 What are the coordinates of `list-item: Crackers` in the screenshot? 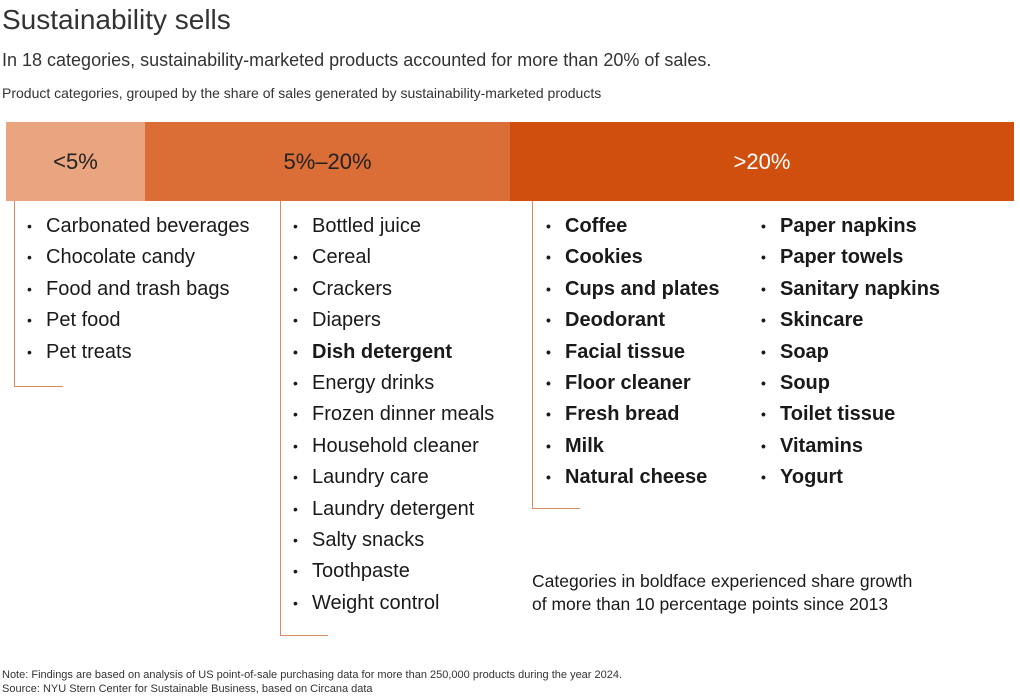 It's located at (393, 290).